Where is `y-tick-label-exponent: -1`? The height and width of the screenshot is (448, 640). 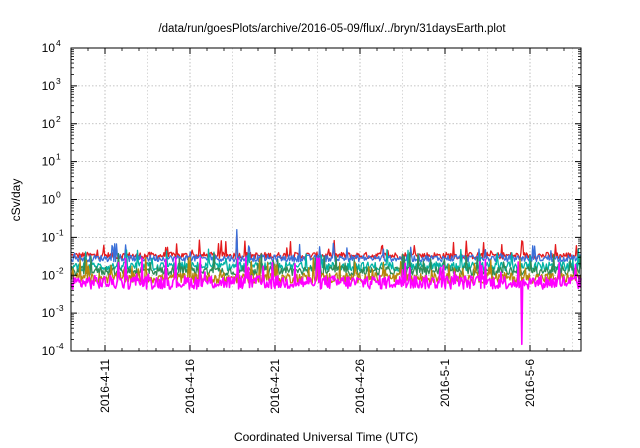 y-tick-label-exponent: -1 is located at coordinates (60, 232).